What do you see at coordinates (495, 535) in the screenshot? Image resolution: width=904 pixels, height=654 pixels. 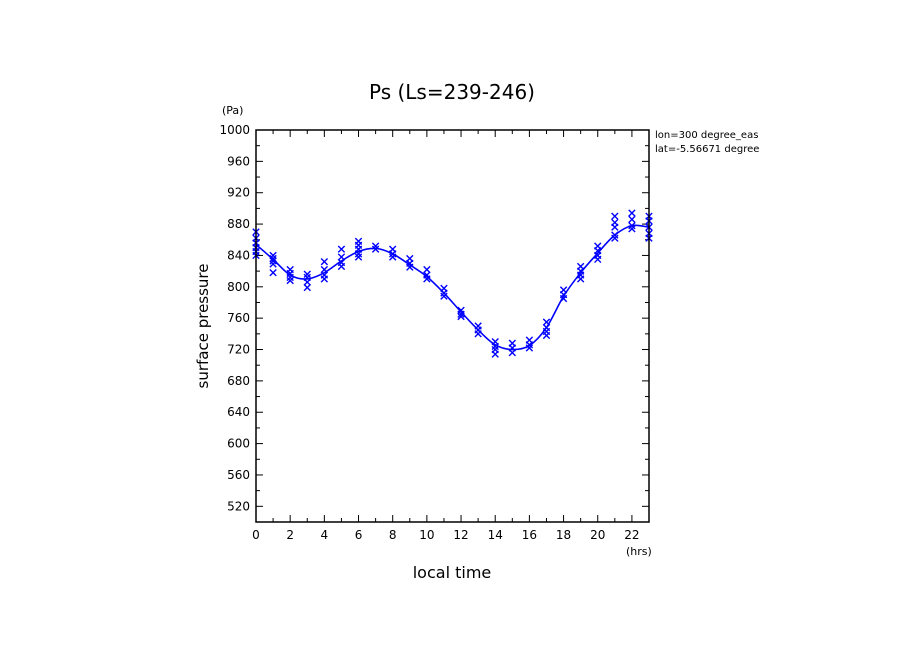 I see `x-tick-label: 14` at bounding box center [495, 535].